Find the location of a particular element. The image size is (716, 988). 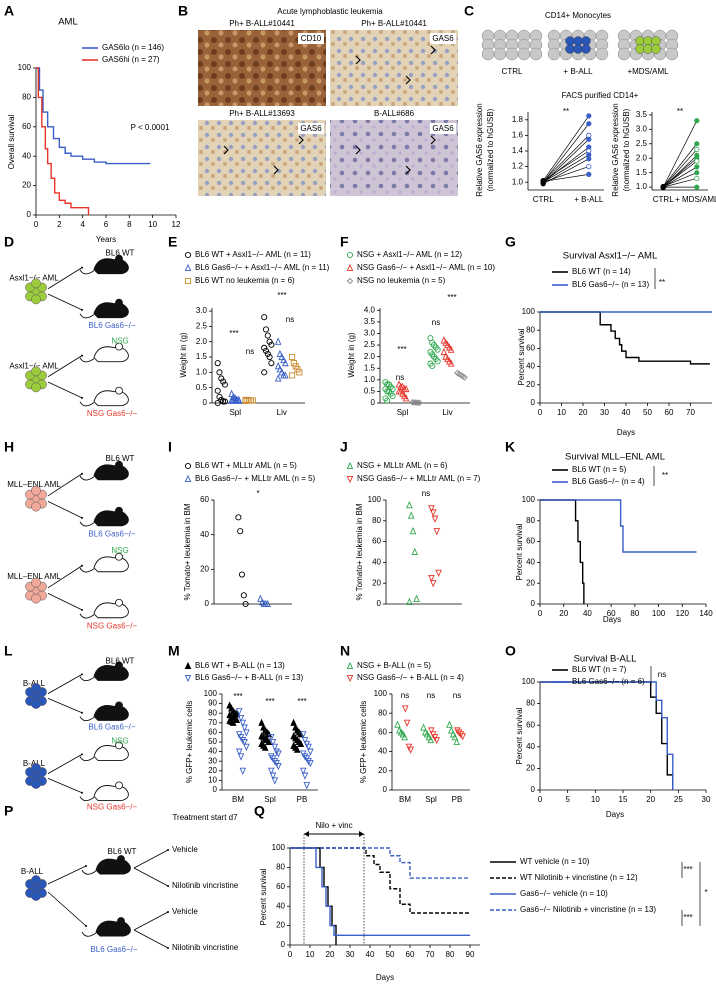

panel-title: CD14+ Monocytes is located at coordinates (578, 15).